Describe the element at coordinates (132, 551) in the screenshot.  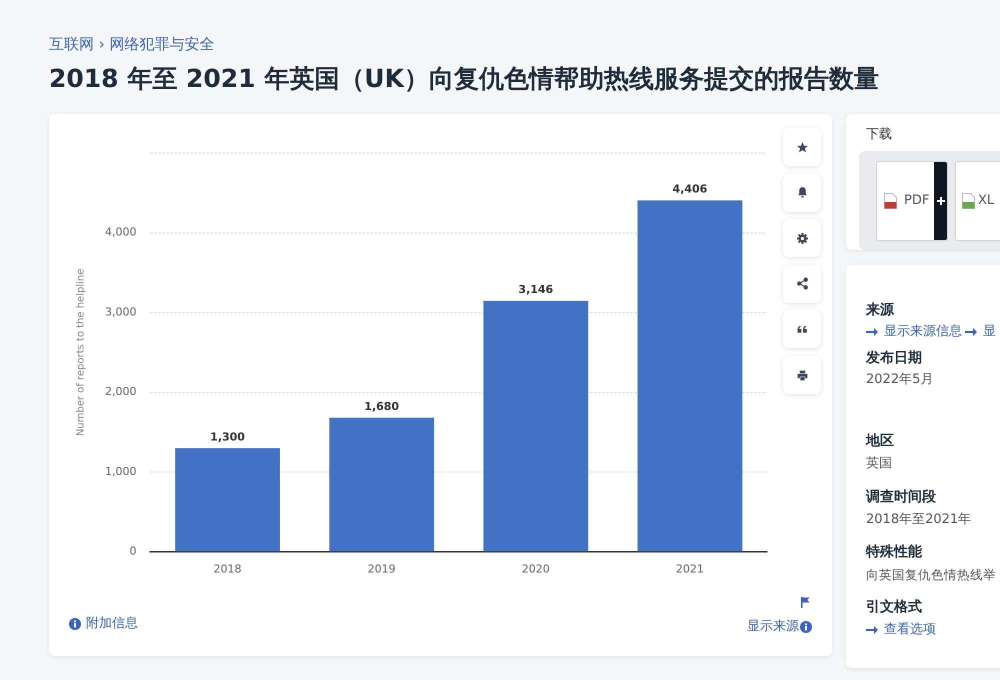
I see `y-tick-label: 0` at that location.